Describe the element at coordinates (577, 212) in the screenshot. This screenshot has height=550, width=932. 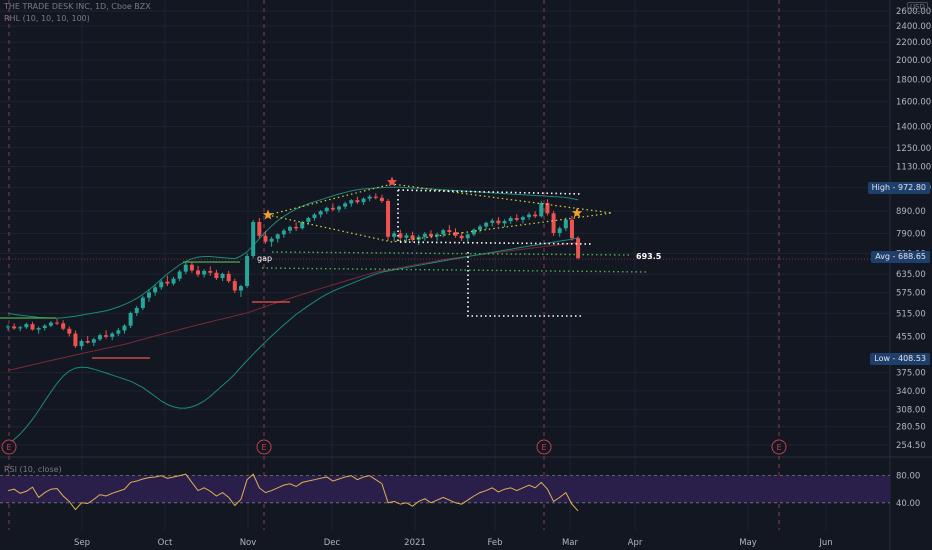
I see `star-marker` at that location.